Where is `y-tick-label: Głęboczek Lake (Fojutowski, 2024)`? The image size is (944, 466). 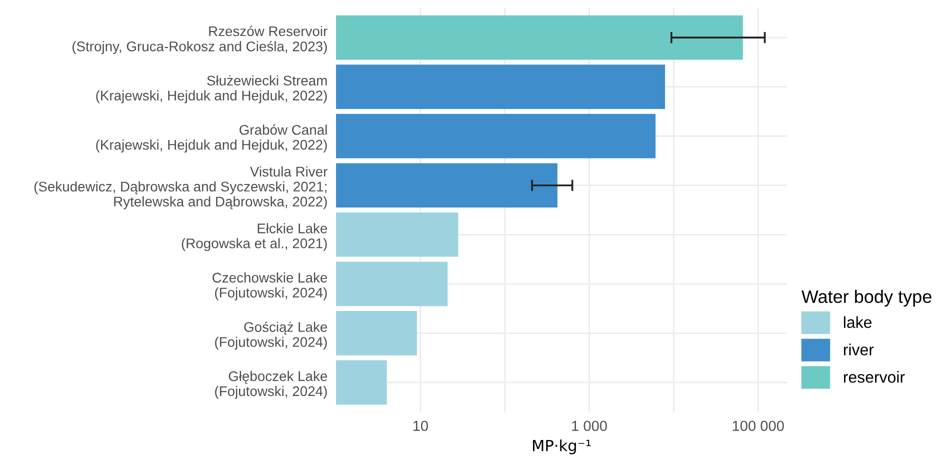
y-tick-label: Głęboczek Lake (Fojutowski, 2024) is located at coordinates (271, 384).